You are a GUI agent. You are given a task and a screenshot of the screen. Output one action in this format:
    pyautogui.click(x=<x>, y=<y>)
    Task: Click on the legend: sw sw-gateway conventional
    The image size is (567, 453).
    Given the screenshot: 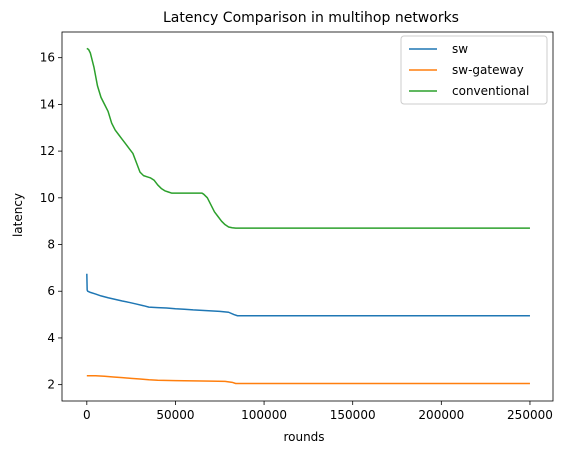 What is the action you would take?
    pyautogui.click(x=474, y=70)
    